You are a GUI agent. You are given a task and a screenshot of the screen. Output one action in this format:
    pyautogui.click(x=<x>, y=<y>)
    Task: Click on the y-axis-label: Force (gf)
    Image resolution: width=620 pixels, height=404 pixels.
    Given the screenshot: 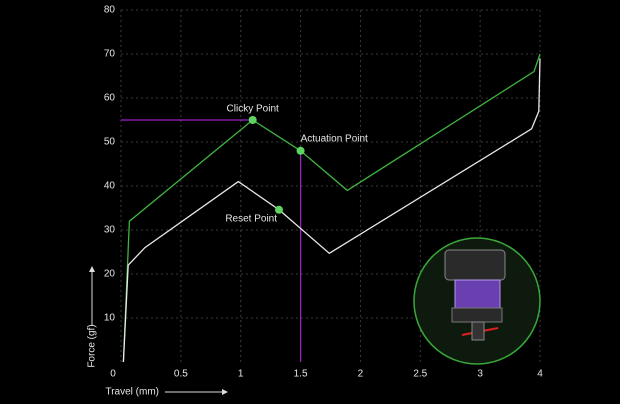 What is the action you would take?
    pyautogui.click(x=92, y=345)
    